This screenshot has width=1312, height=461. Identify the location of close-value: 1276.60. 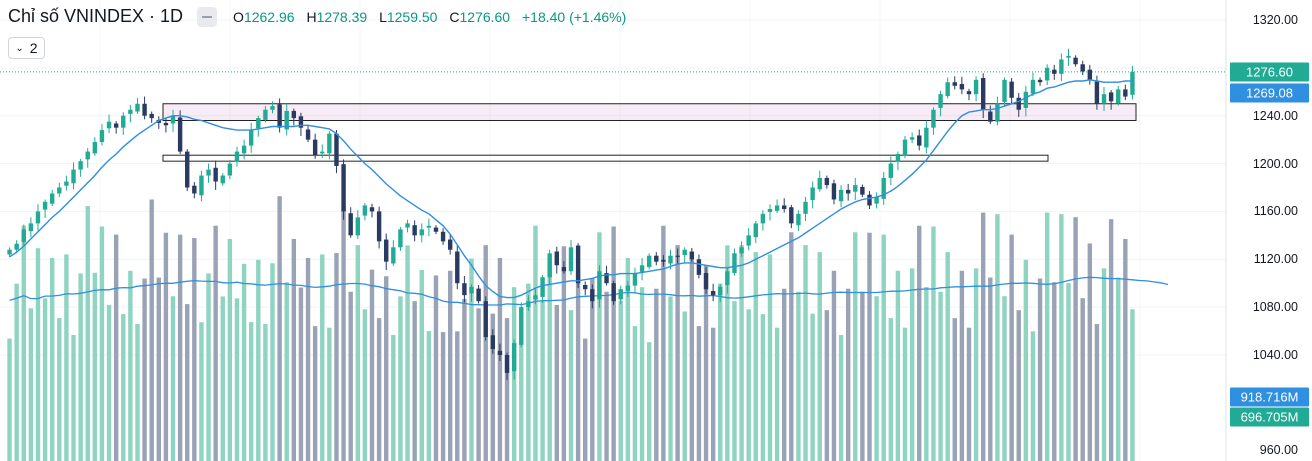
(485, 16).